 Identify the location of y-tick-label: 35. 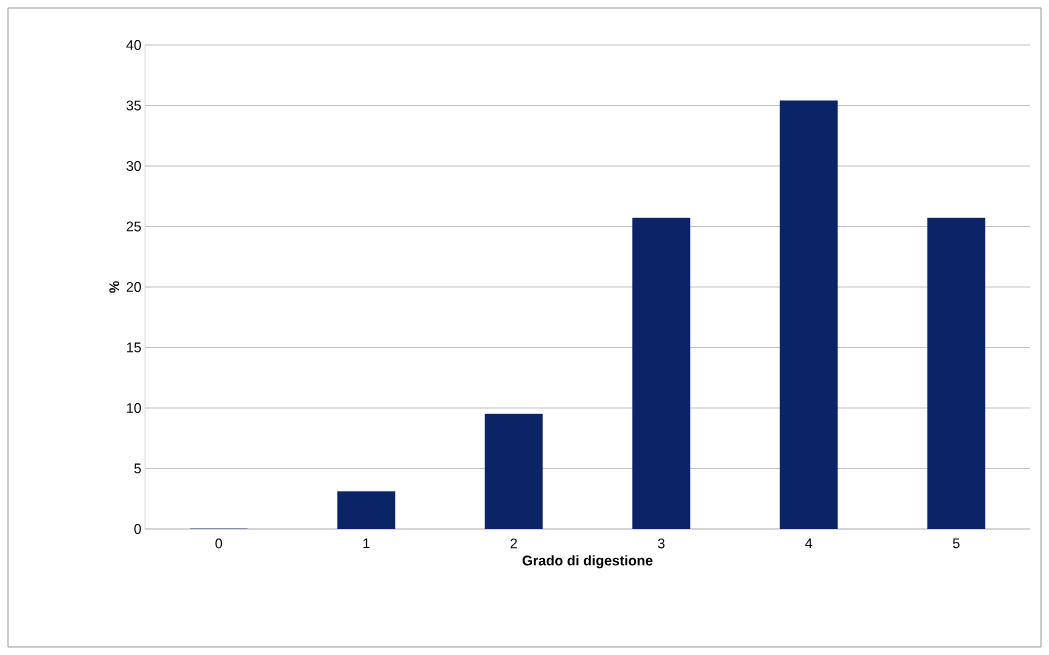
(133, 105).